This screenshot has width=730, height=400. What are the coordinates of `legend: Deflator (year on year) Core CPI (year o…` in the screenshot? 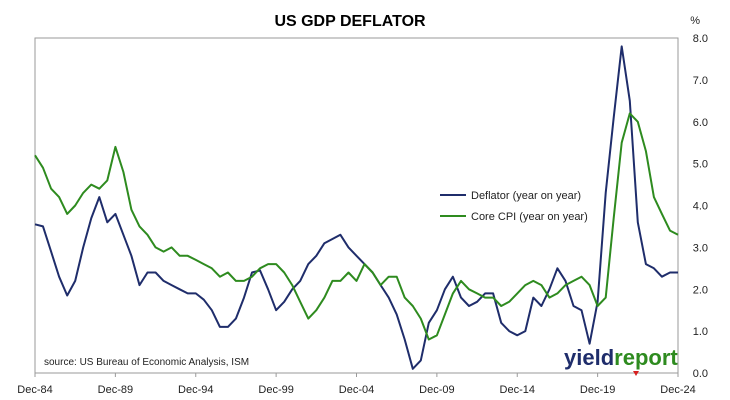 It's located at (514, 206).